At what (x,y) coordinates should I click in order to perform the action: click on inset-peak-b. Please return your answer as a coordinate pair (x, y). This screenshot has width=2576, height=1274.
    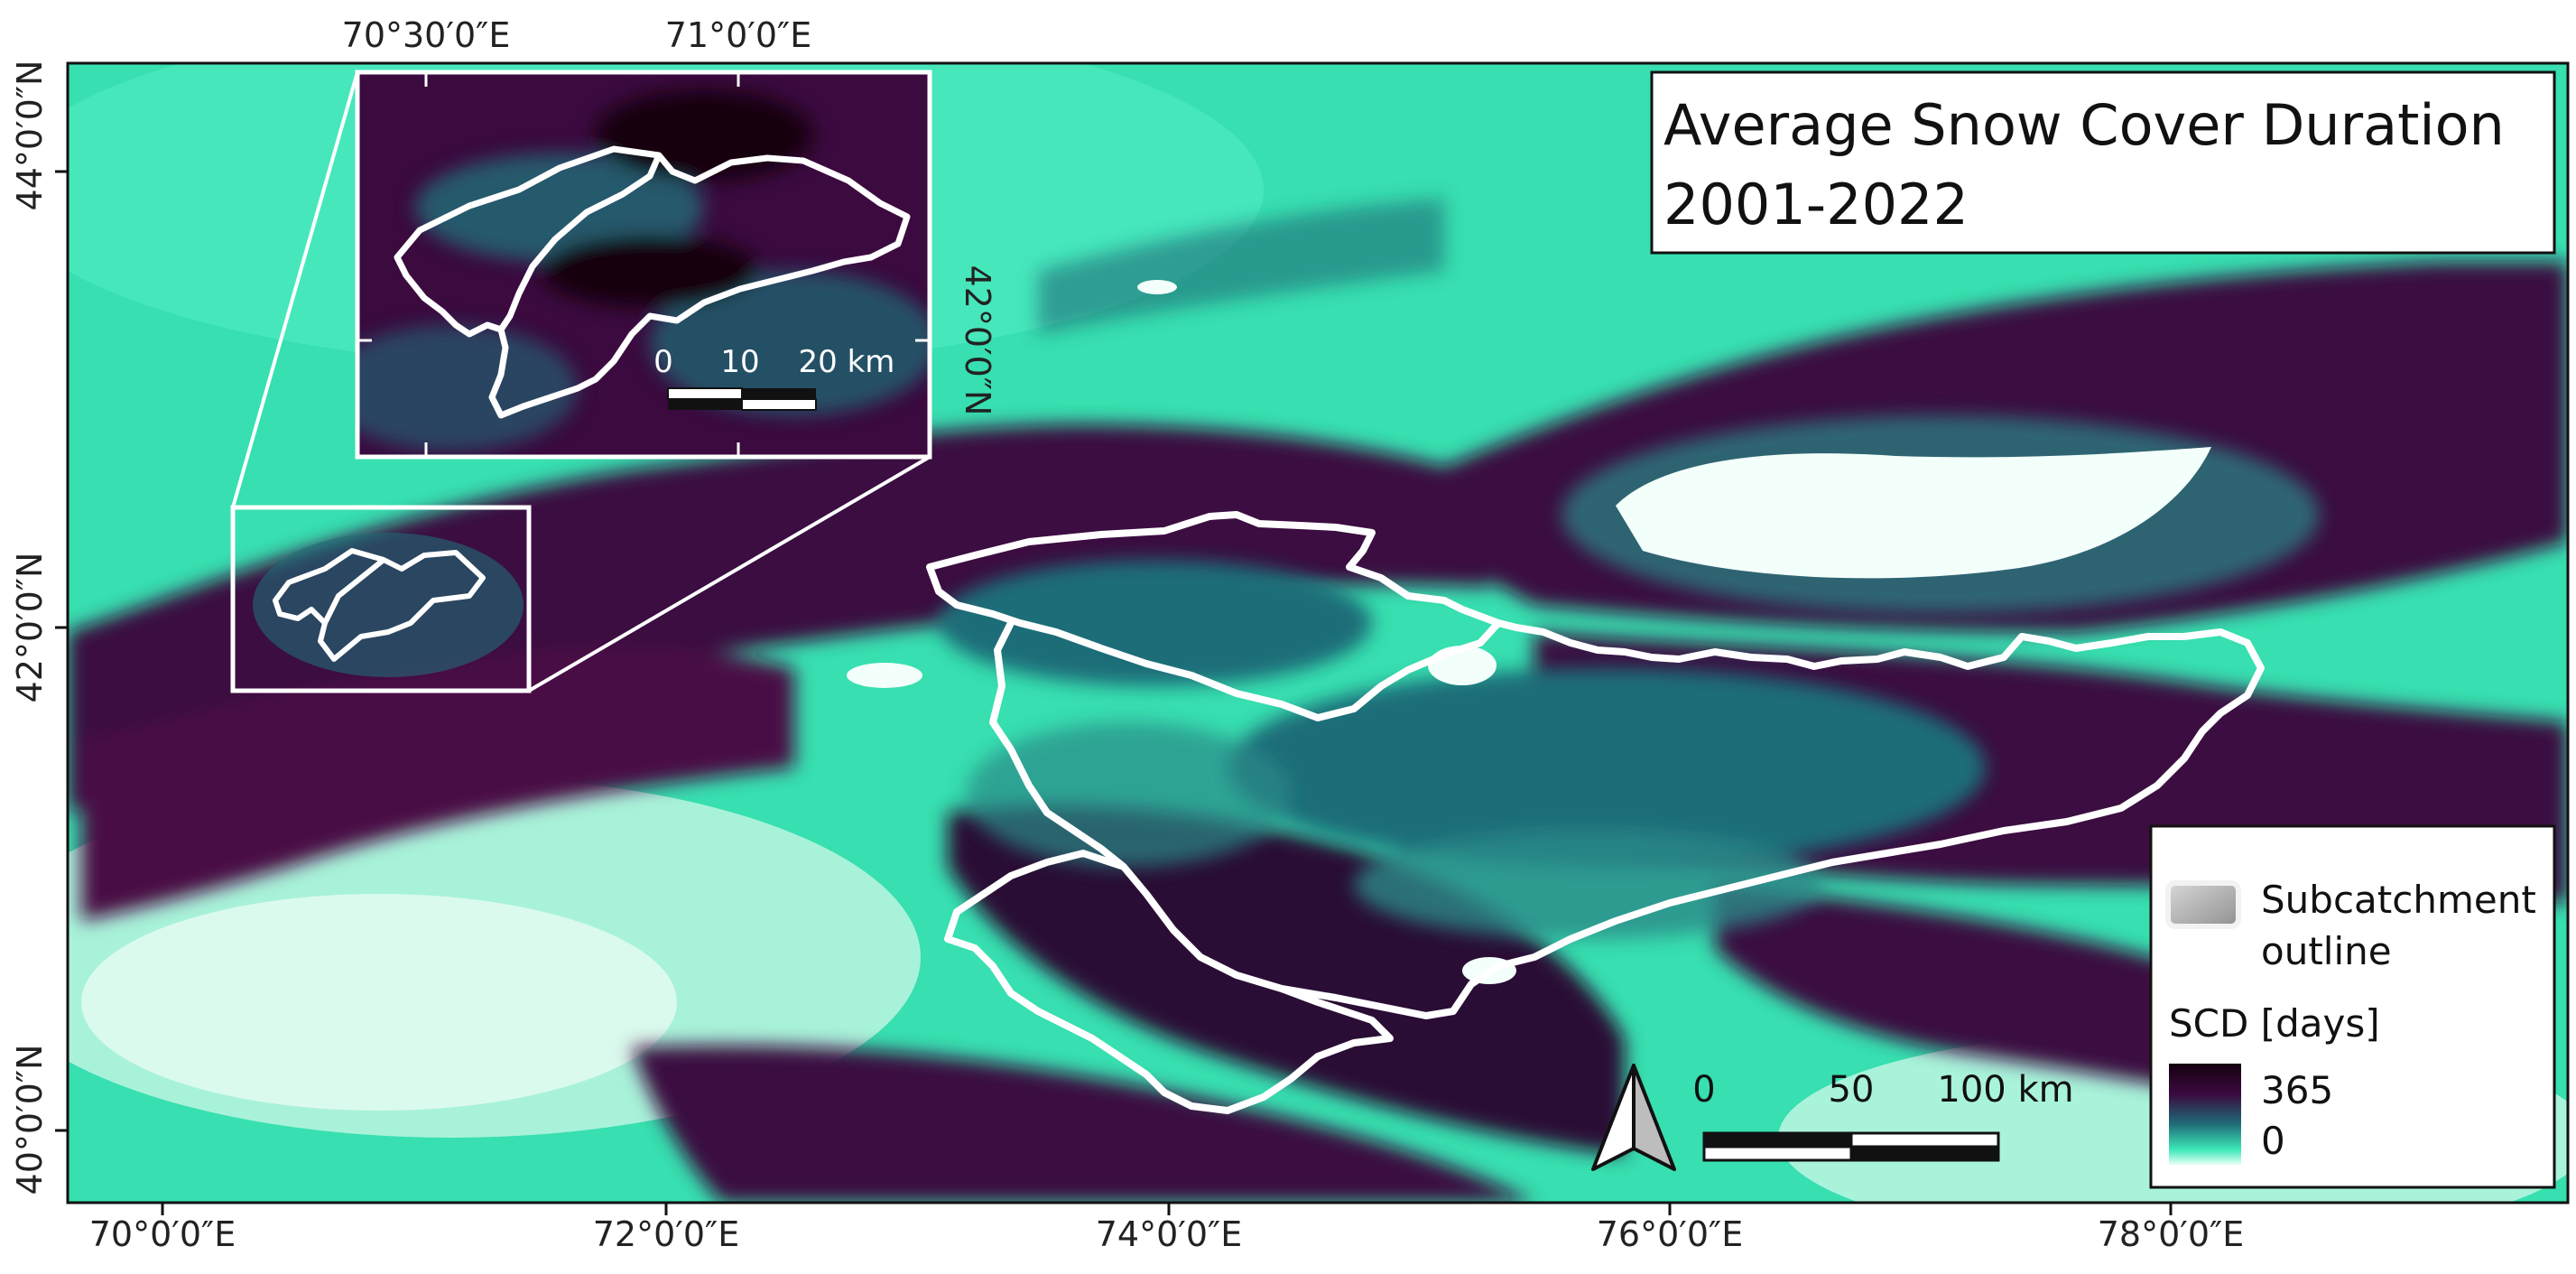
    Looking at the image, I should click on (650, 271).